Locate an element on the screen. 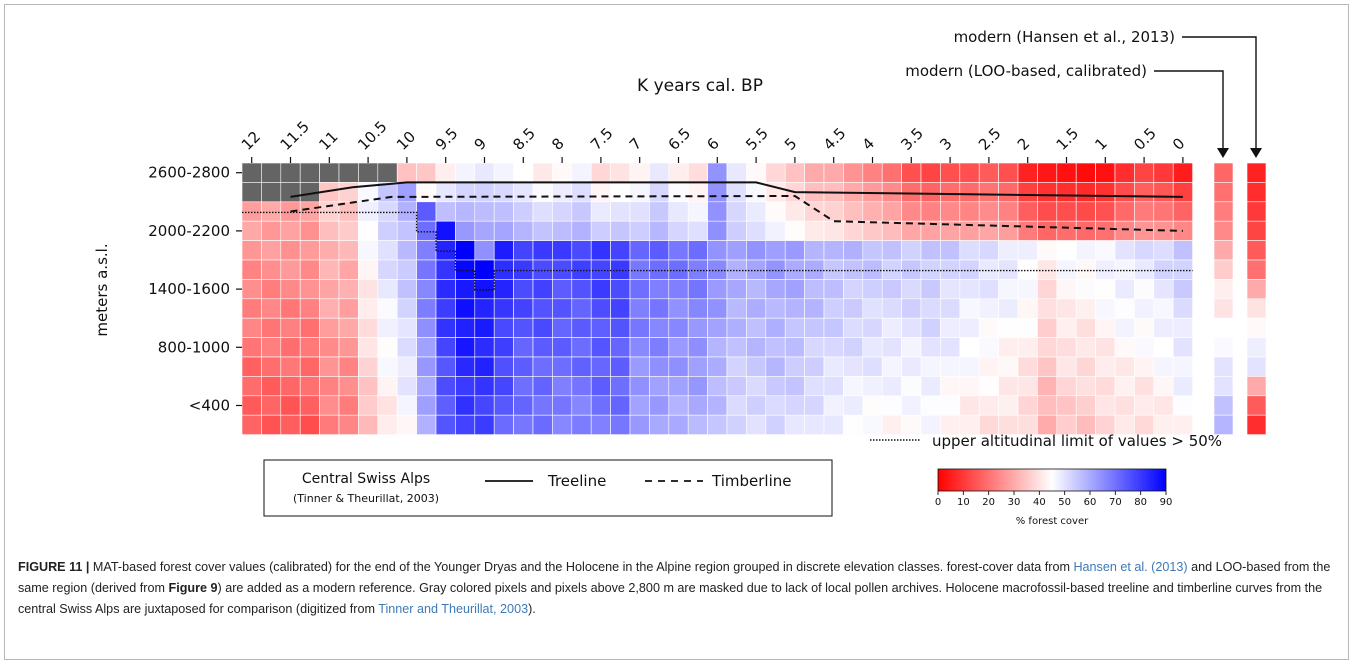  legend-title: Central Swiss Alps is located at coordinates (366, 479).